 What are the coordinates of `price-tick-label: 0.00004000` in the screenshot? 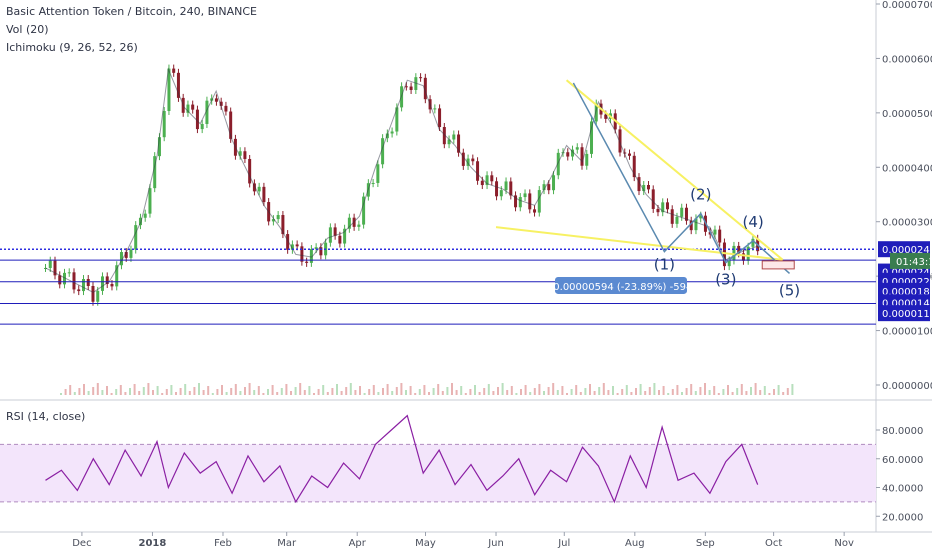 It's located at (907, 168).